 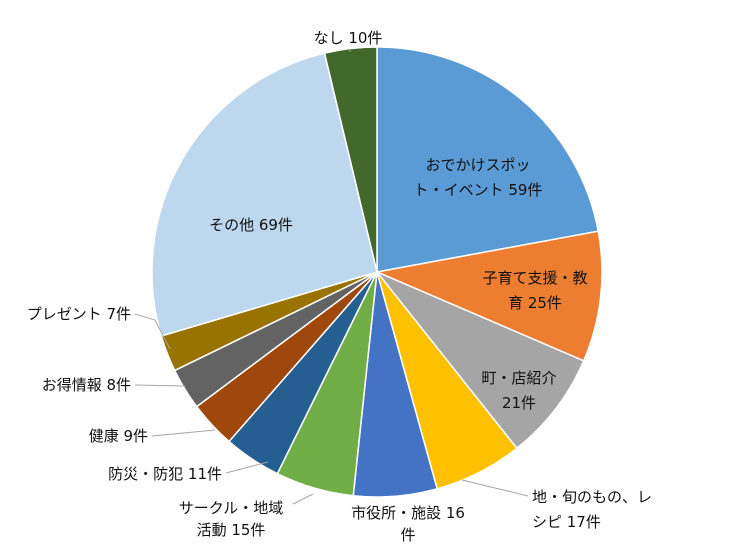 What do you see at coordinates (518, 378) in the screenshot?
I see `slice-label-line: 町・店紹介` at bounding box center [518, 378].